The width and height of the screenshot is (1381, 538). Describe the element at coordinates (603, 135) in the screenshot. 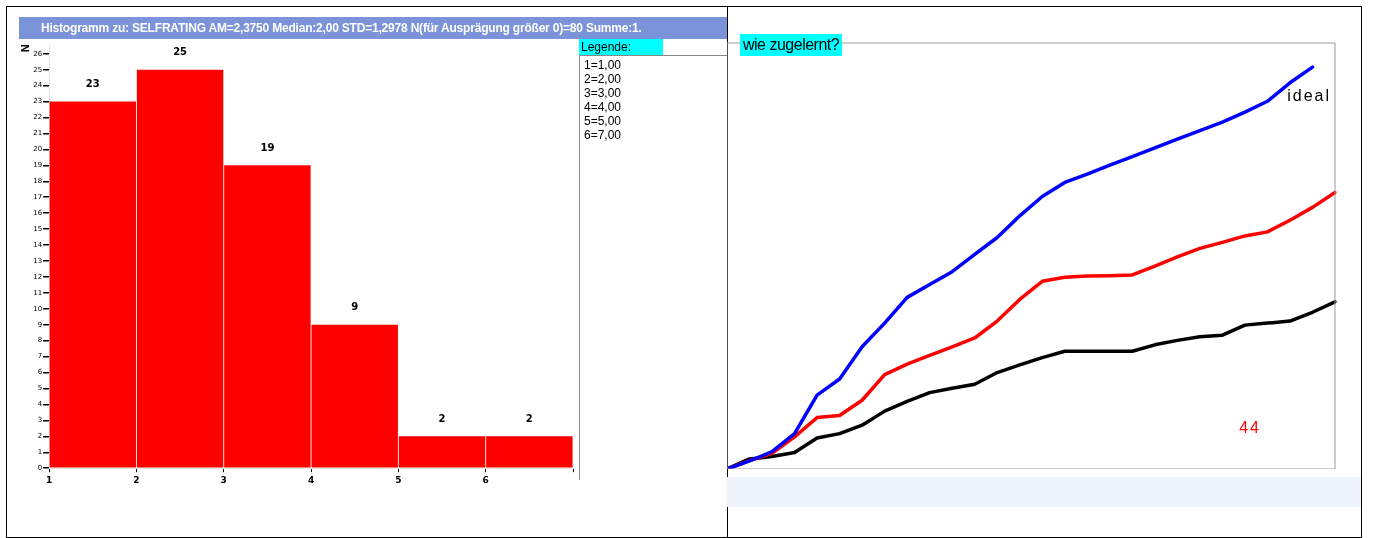

I see `text: 6=7,00` at that location.